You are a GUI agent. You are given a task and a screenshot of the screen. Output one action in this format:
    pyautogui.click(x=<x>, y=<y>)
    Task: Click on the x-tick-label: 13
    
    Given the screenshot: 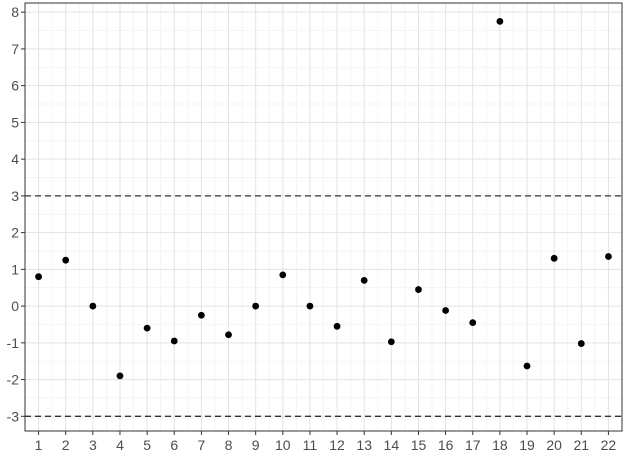 What is the action you would take?
    pyautogui.click(x=364, y=445)
    